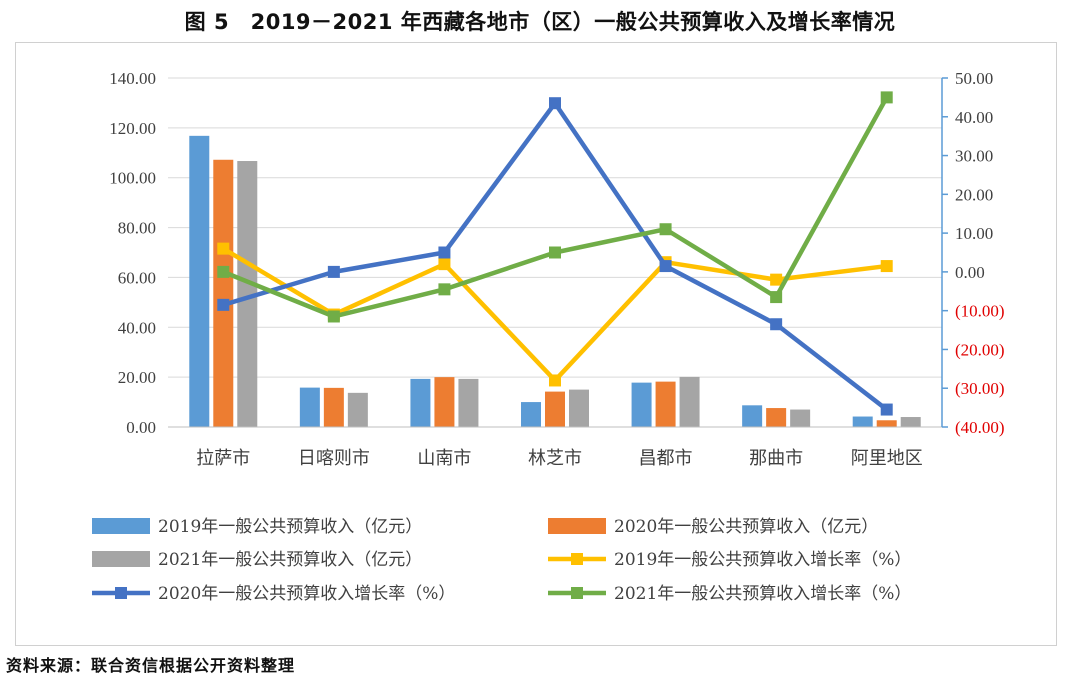 The width and height of the screenshot is (1080, 684). I want to click on category-label: 日喀则市, so click(334, 458).